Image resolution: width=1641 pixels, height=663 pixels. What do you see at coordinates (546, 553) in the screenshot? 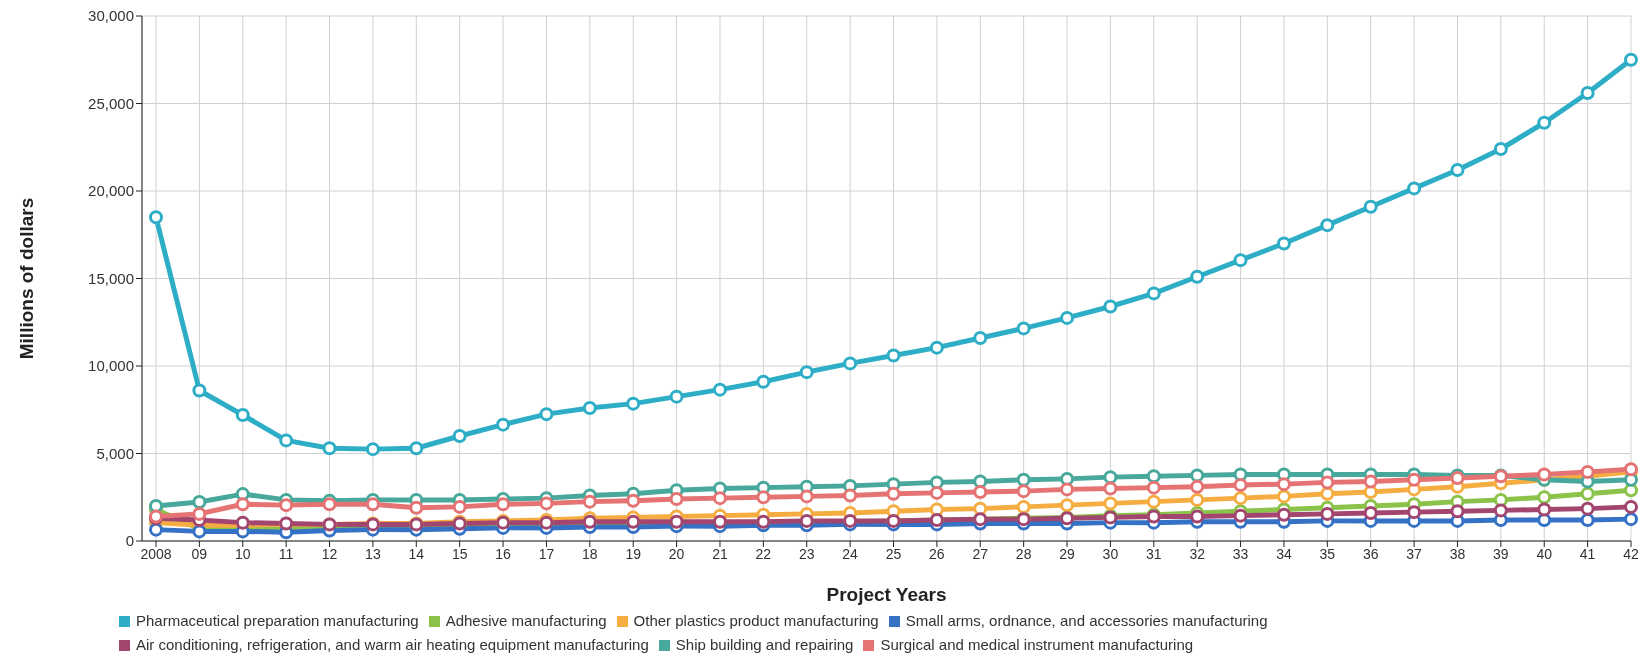
I see `x-tick-label: 17` at bounding box center [546, 553].